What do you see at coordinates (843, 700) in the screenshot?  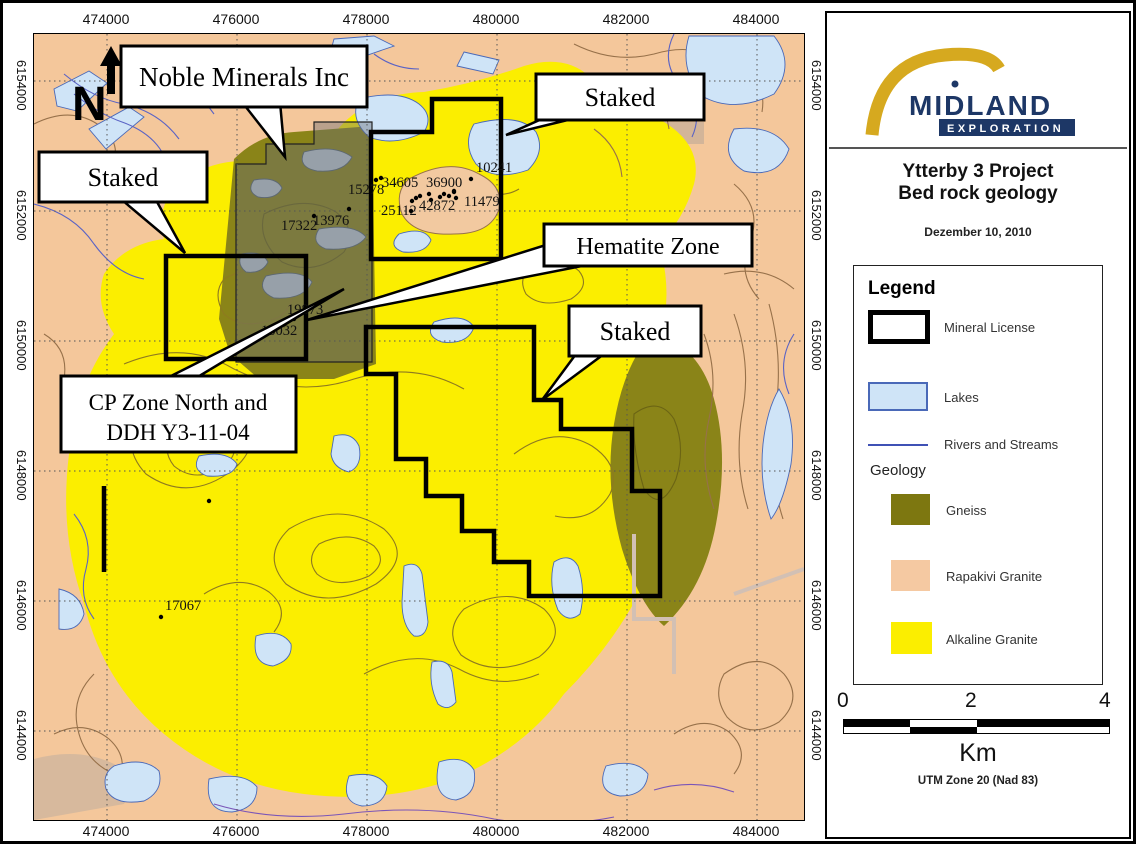 I see `scale-tick-0: 0` at bounding box center [843, 700].